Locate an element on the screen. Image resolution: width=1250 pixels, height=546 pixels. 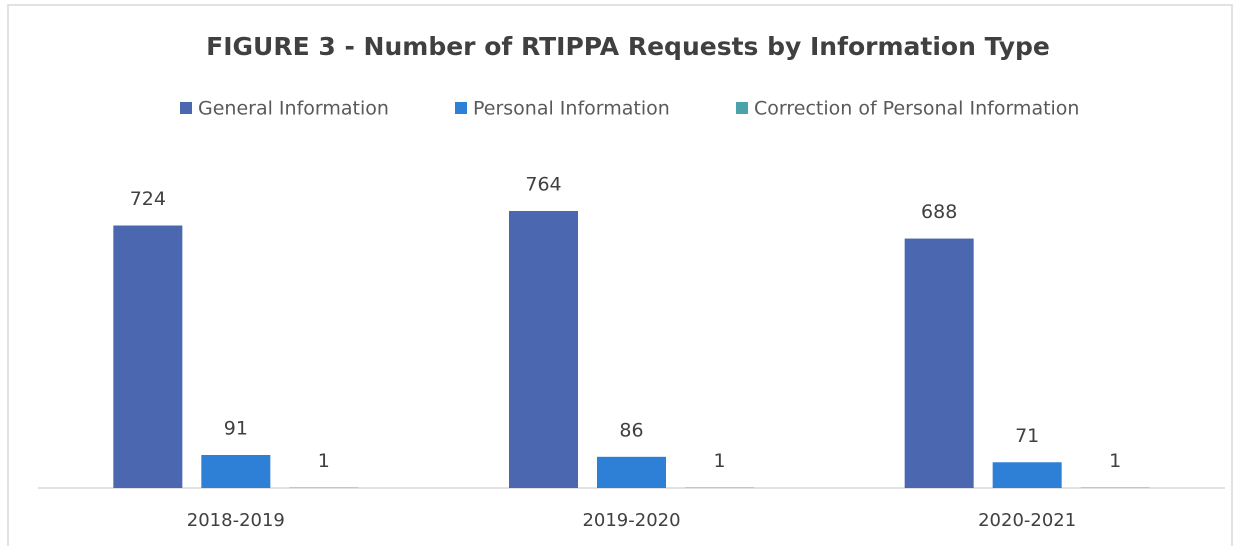
legend-label: General Information is located at coordinates (293, 109).